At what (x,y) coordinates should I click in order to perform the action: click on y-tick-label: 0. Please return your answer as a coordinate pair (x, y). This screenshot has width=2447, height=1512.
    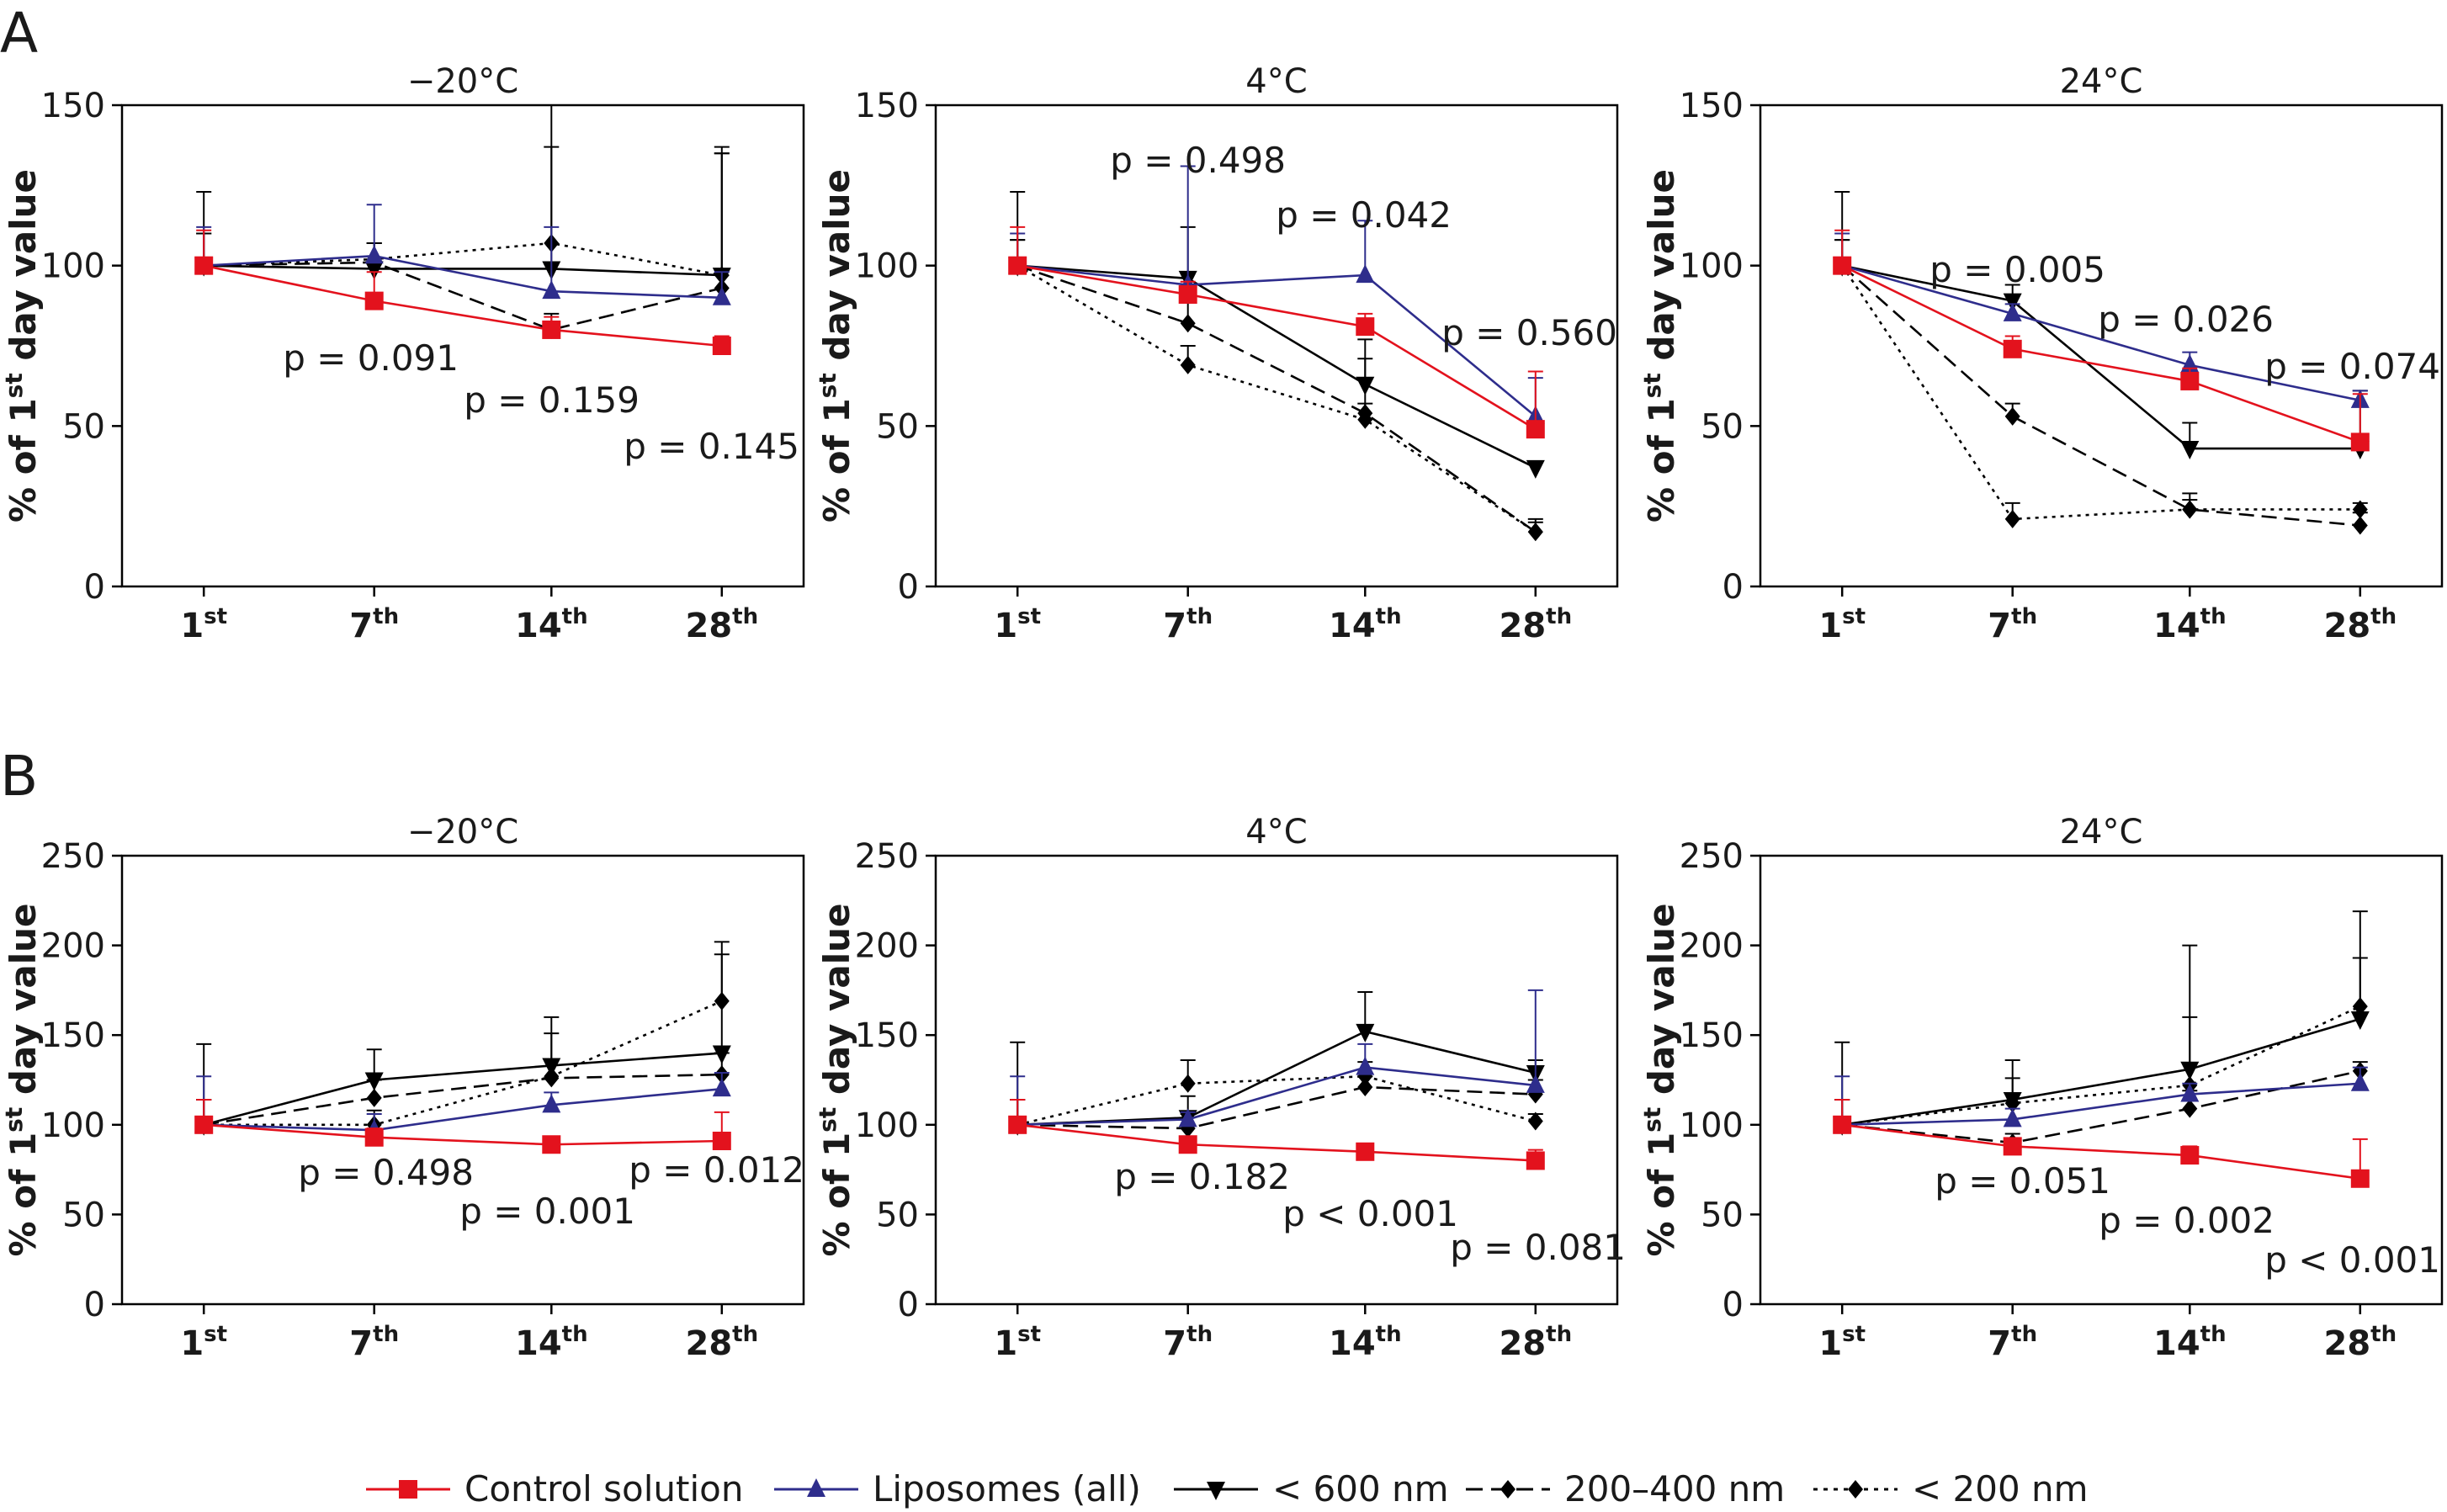
    Looking at the image, I should click on (94, 587).